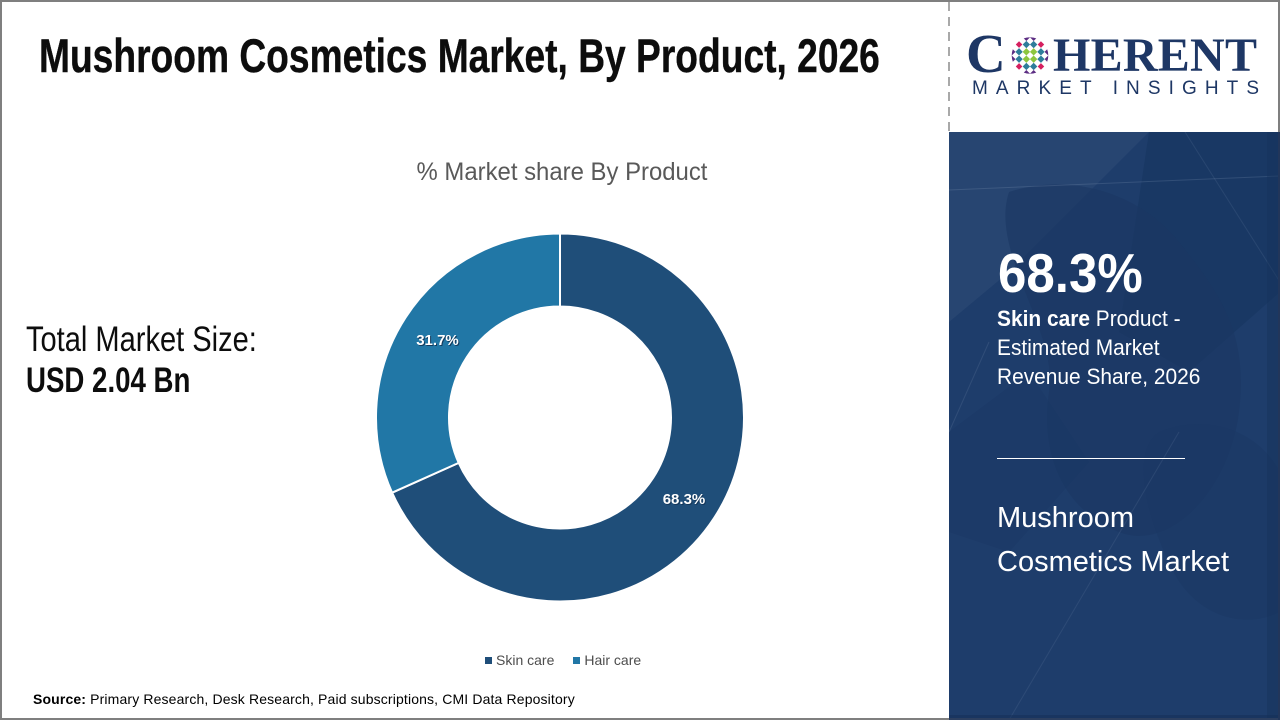 This screenshot has height=720, width=1280. Describe the element at coordinates (1115, 88) in the screenshot. I see `svg-text: MARKET INSIGHTS` at that location.